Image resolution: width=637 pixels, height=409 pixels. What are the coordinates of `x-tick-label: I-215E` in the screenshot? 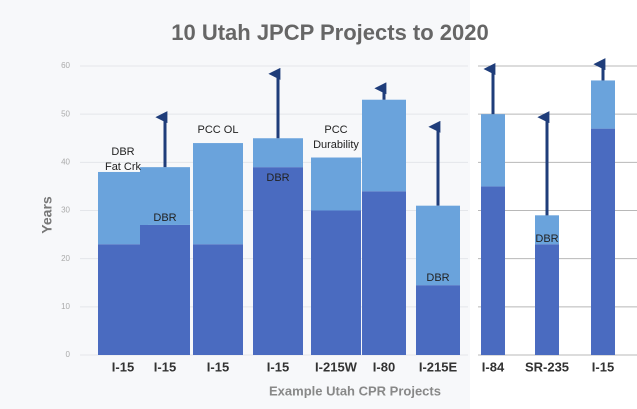 It's located at (438, 366).